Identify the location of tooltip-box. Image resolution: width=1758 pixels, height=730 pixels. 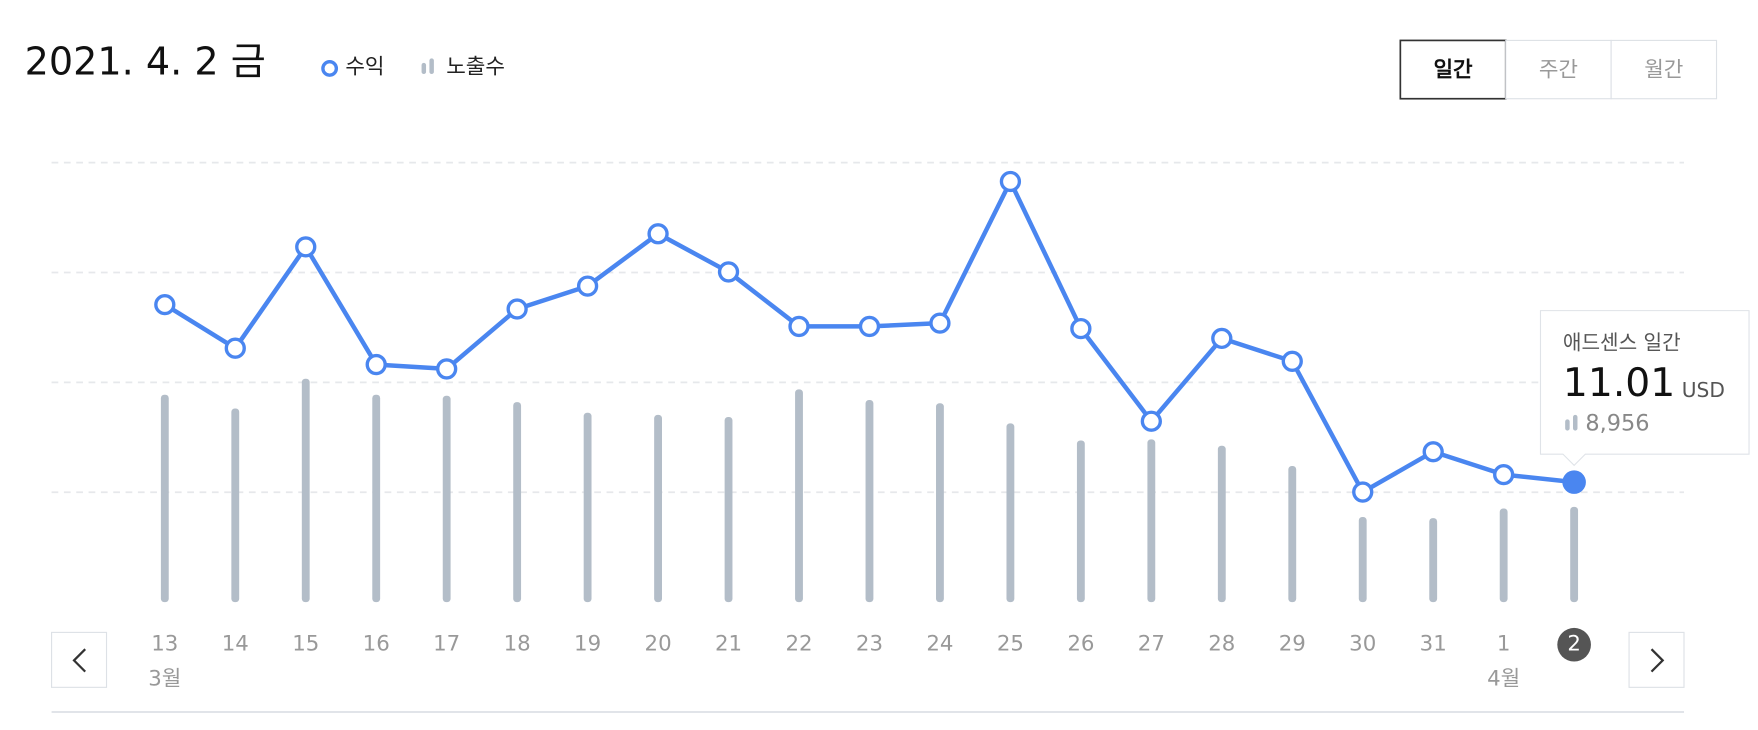
(1644, 388).